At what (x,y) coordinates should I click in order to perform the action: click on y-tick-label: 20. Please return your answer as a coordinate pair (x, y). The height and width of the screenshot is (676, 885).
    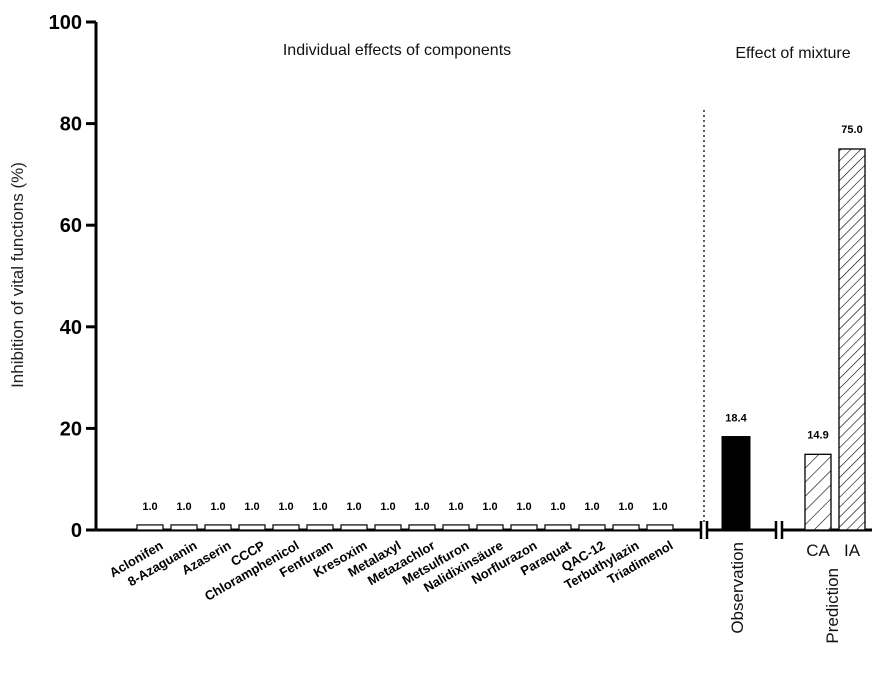
    Looking at the image, I should click on (71, 429).